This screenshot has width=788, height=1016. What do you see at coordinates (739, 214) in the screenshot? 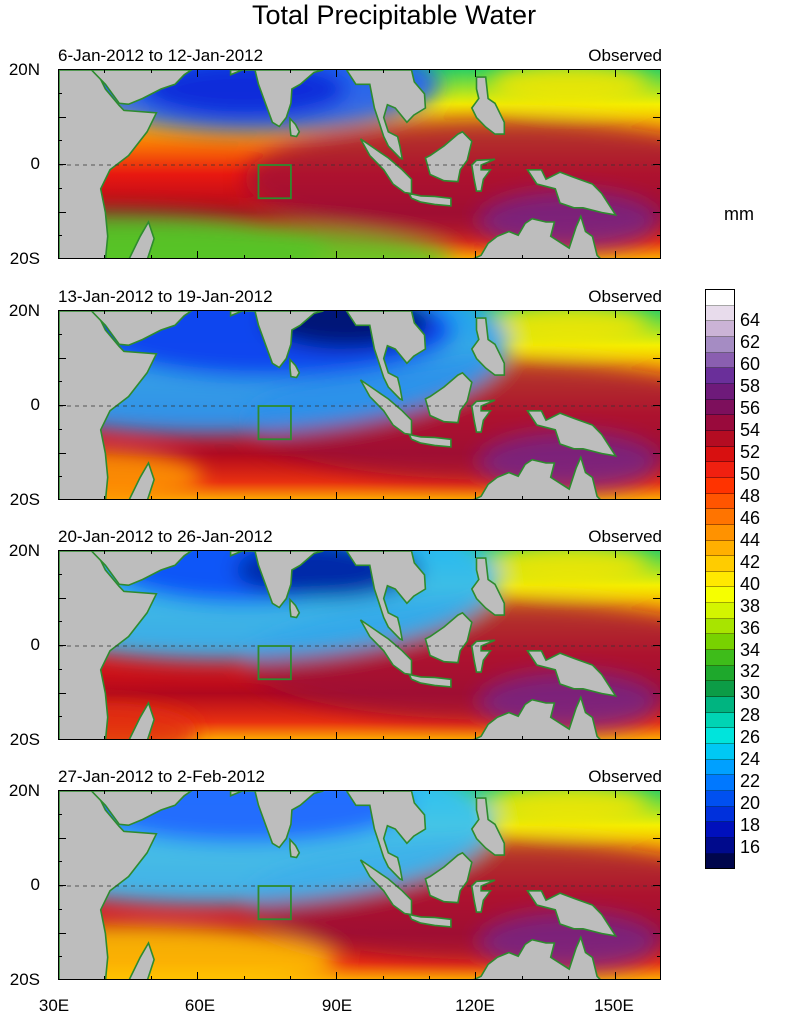
I see `colorbar-units: mm` at bounding box center [739, 214].